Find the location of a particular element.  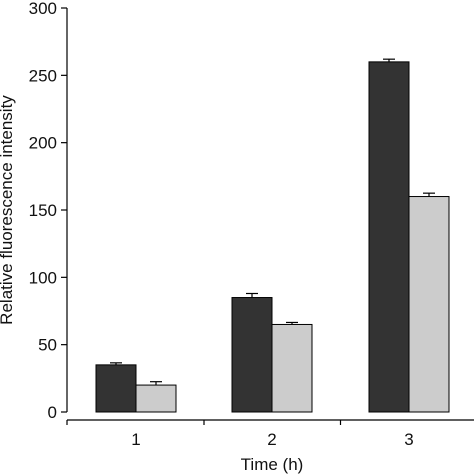

y-tick-label: 50 is located at coordinates (47, 345).